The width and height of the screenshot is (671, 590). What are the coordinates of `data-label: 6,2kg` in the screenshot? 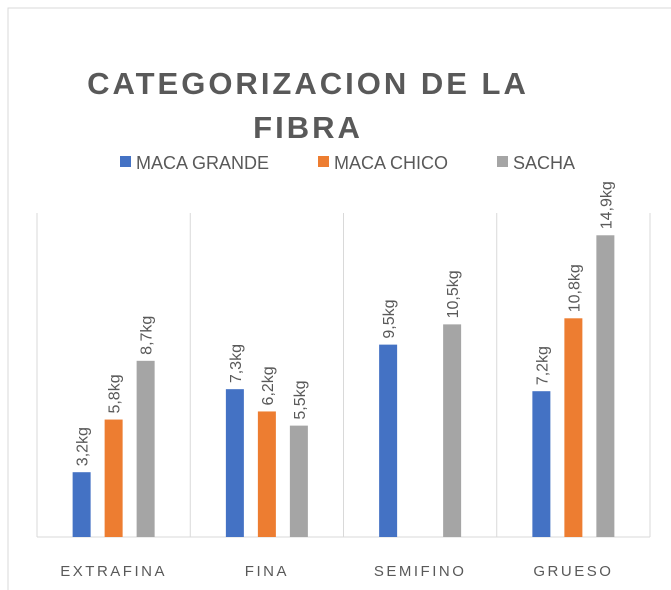 It's located at (268, 385).